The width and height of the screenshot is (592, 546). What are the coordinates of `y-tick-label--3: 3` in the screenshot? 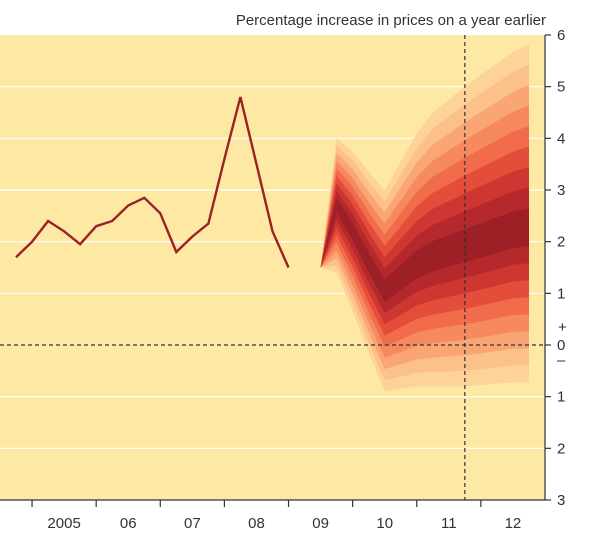 It's located at (561, 500).